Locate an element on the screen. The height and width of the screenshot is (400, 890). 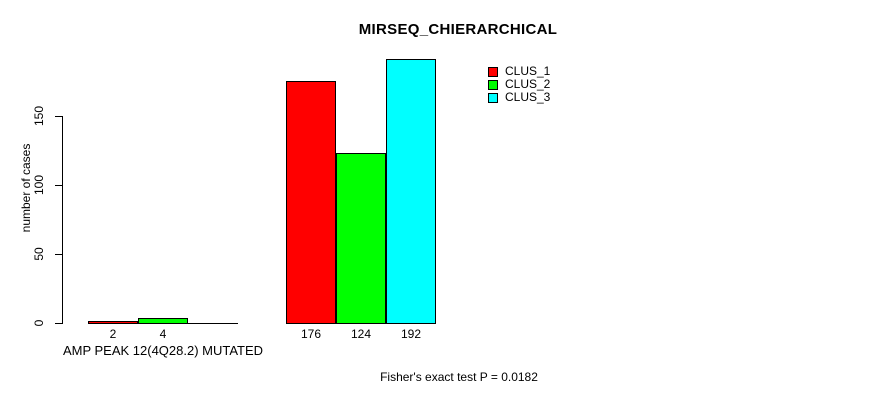
bar-value-label: 192 is located at coordinates (411, 334).